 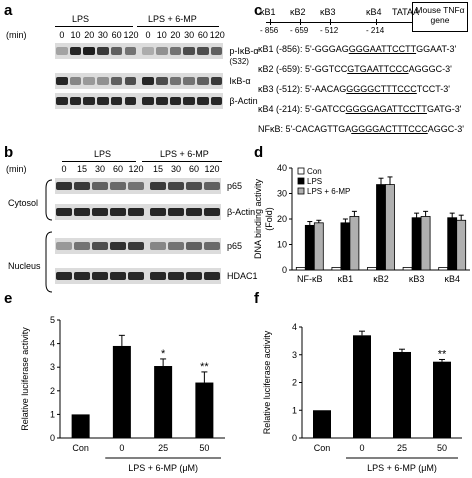 What do you see at coordinates (326, 69) in the screenshot?
I see `sequence-flank: 5'-GGTCC` at bounding box center [326, 69].